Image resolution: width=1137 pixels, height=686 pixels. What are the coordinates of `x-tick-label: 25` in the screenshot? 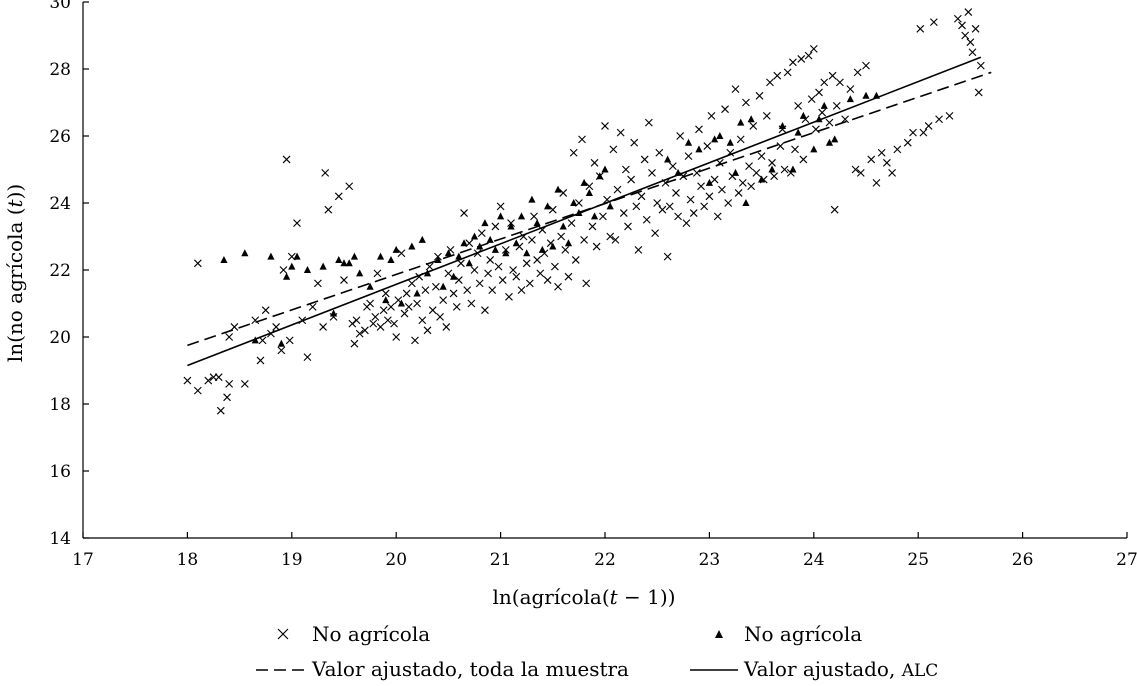 It's located at (918, 560).